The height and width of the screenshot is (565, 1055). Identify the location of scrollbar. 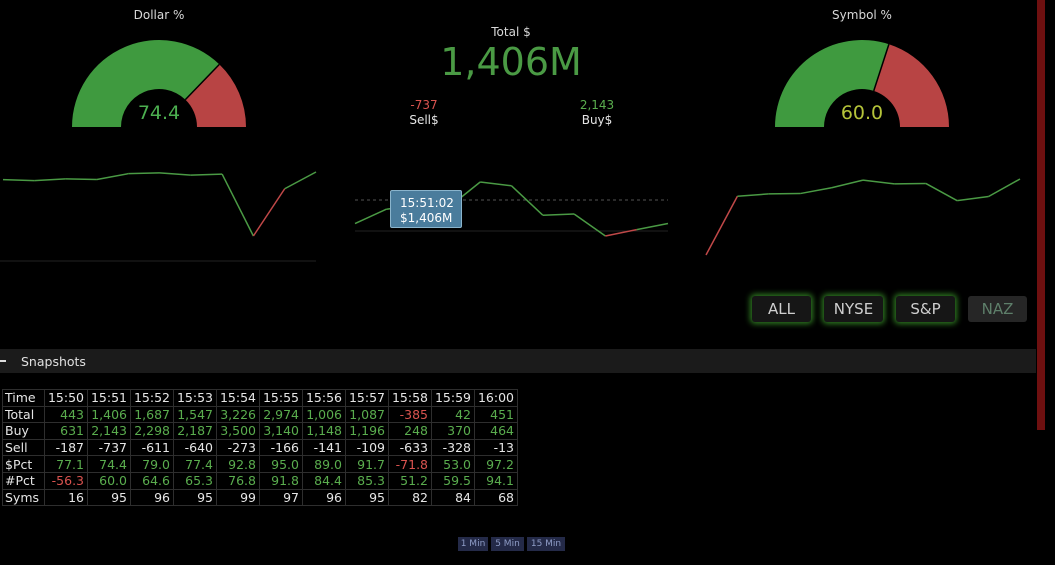
(1041, 215).